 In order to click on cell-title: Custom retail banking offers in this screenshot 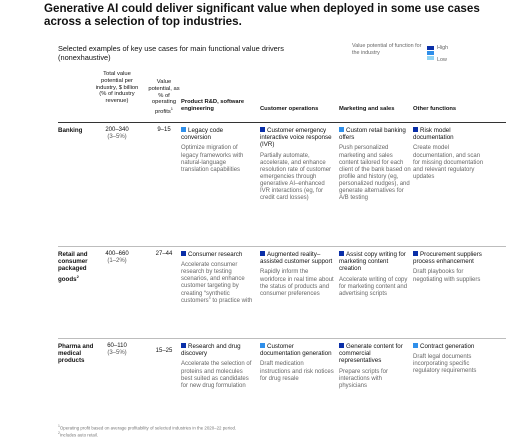, I will do `click(375, 134)`.